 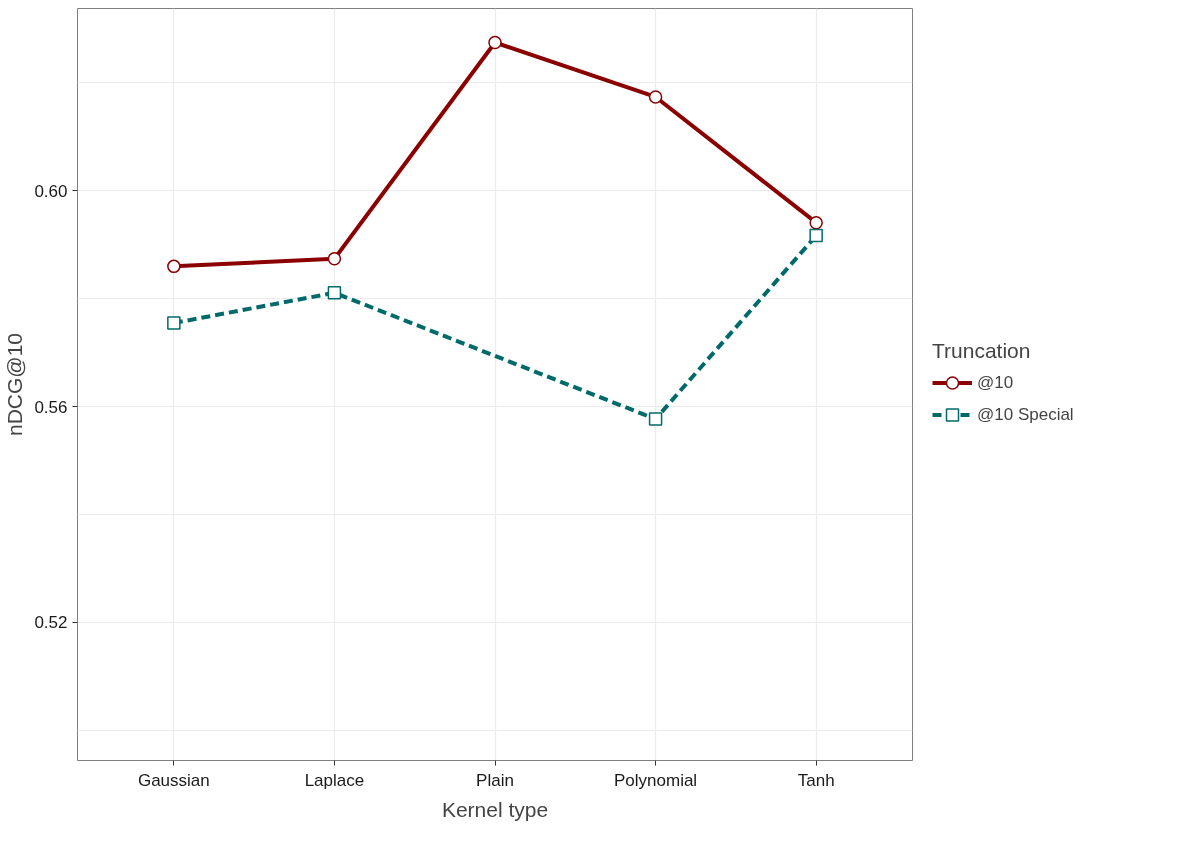 I want to click on y-axis-title: nDCG@10, so click(x=15, y=384).